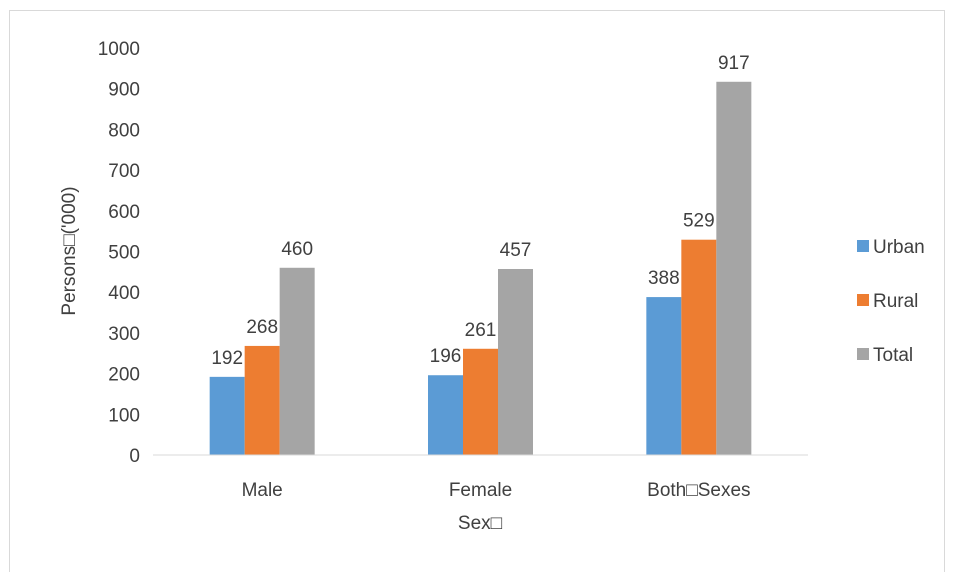  What do you see at coordinates (480, 523) in the screenshot?
I see `x-axis-title: Sex□` at bounding box center [480, 523].